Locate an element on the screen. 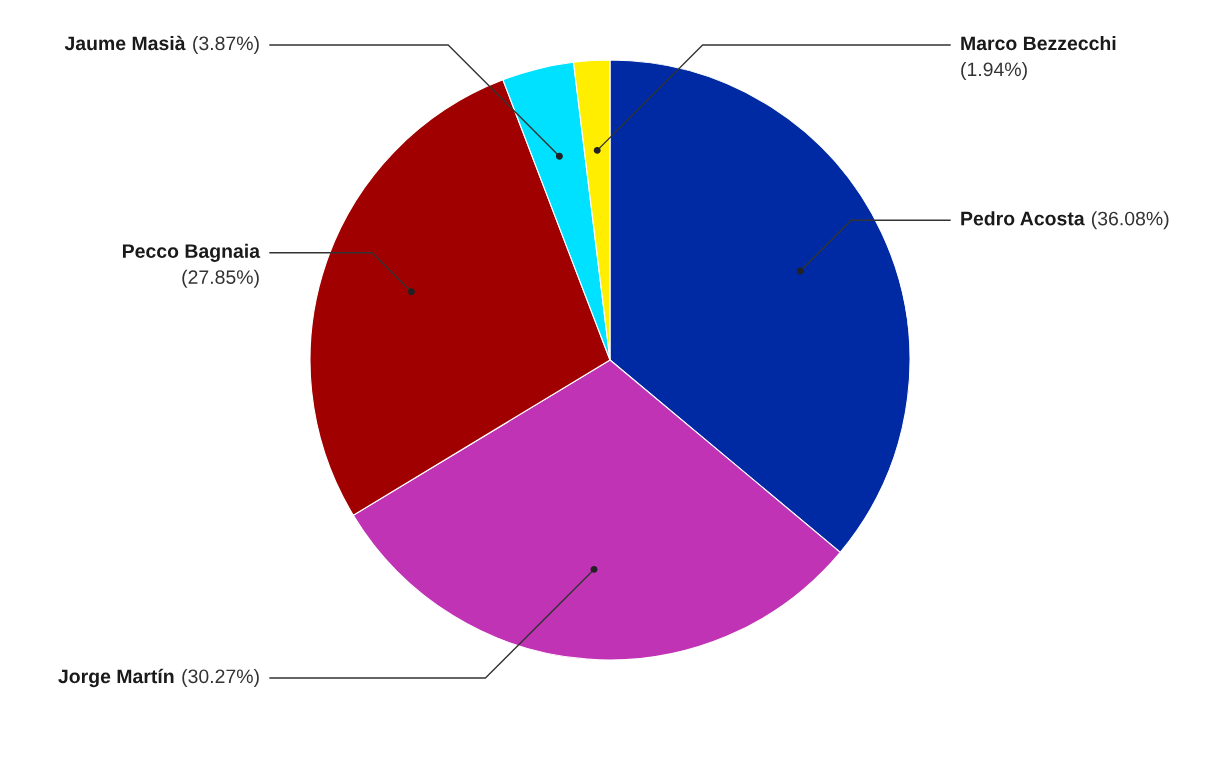 Image resolution: width=1220 pixels, height=766 pixels. data-label: (36.08%) is located at coordinates (1130, 220).